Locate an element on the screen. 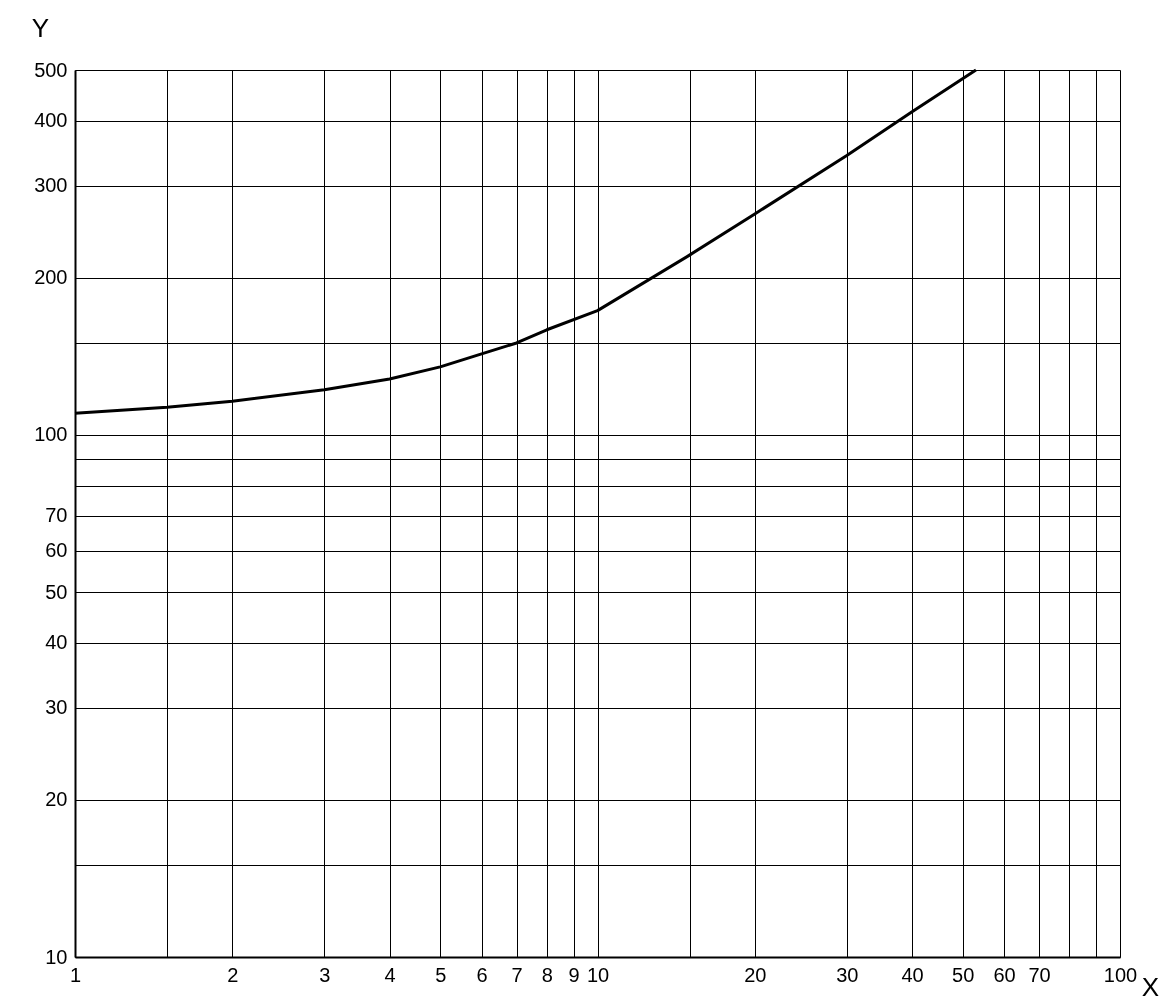  y-tick-label: 500 is located at coordinates (51, 69).